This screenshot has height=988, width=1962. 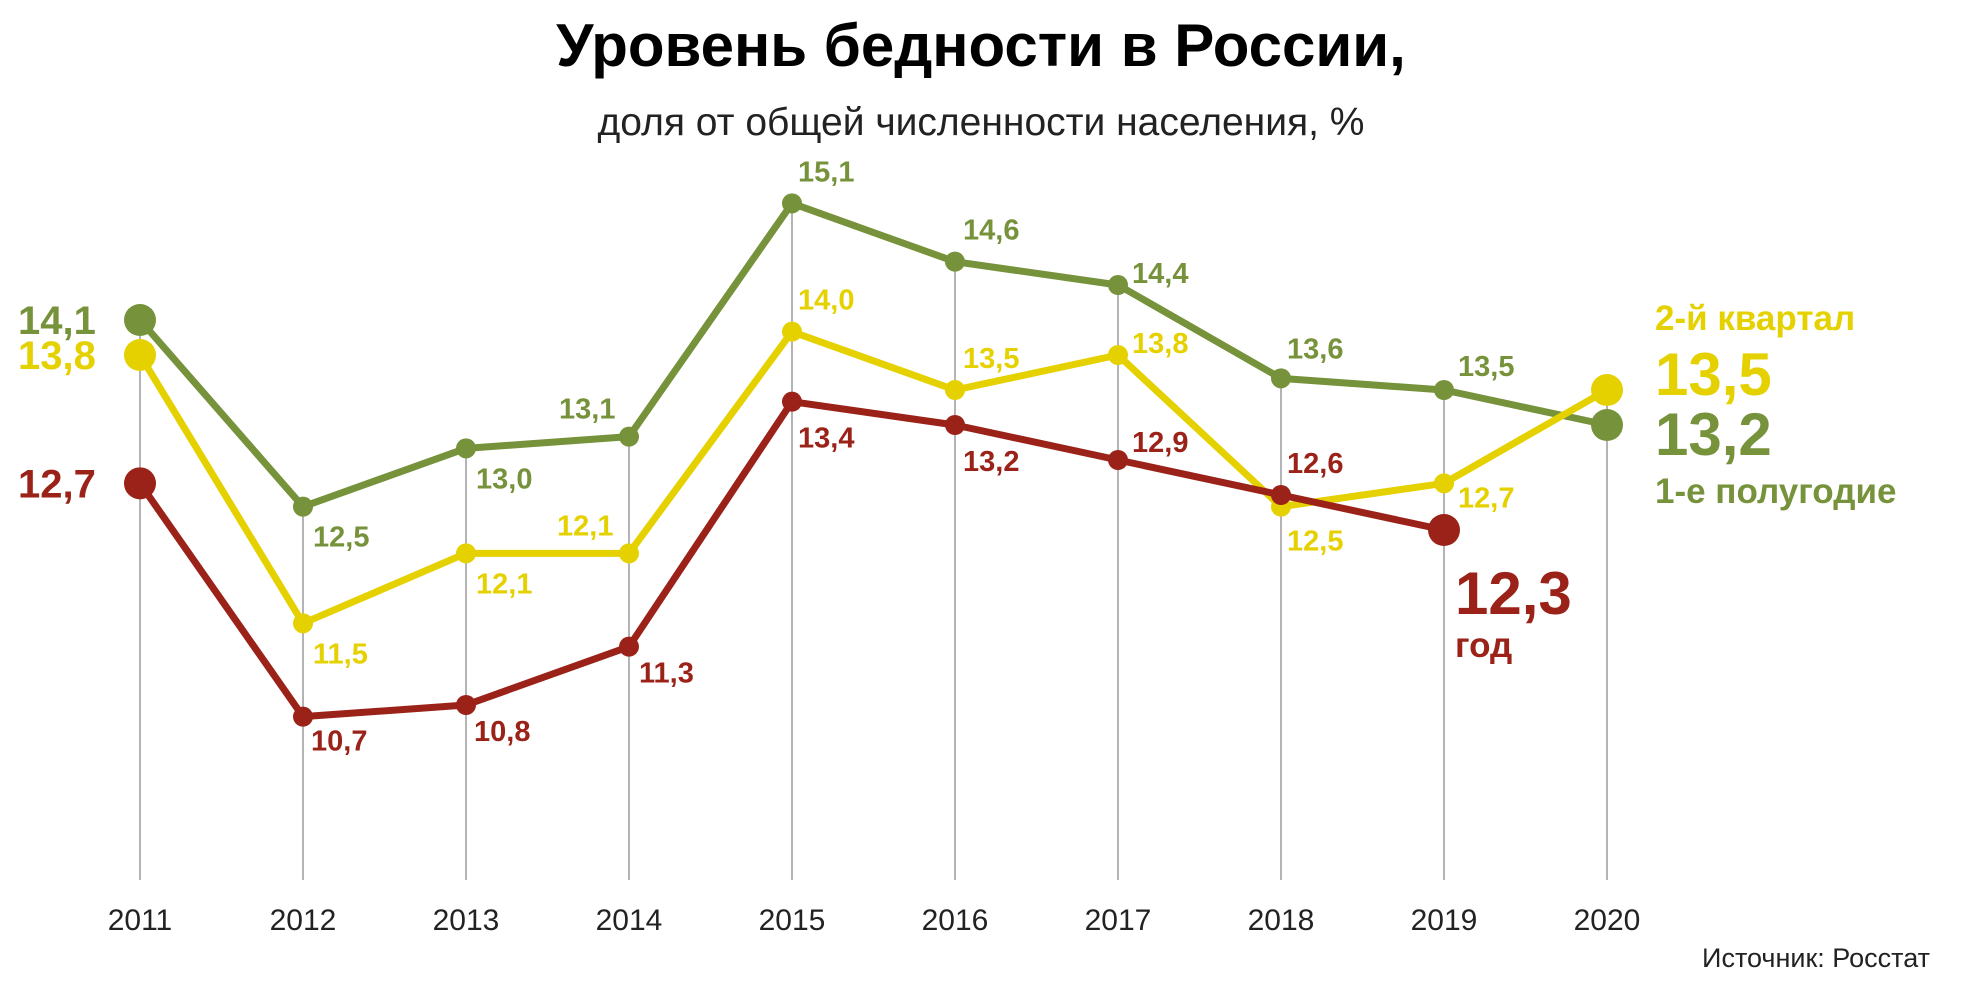 What do you see at coordinates (792, 920) in the screenshot?
I see `x-tick-label: 2015` at bounding box center [792, 920].